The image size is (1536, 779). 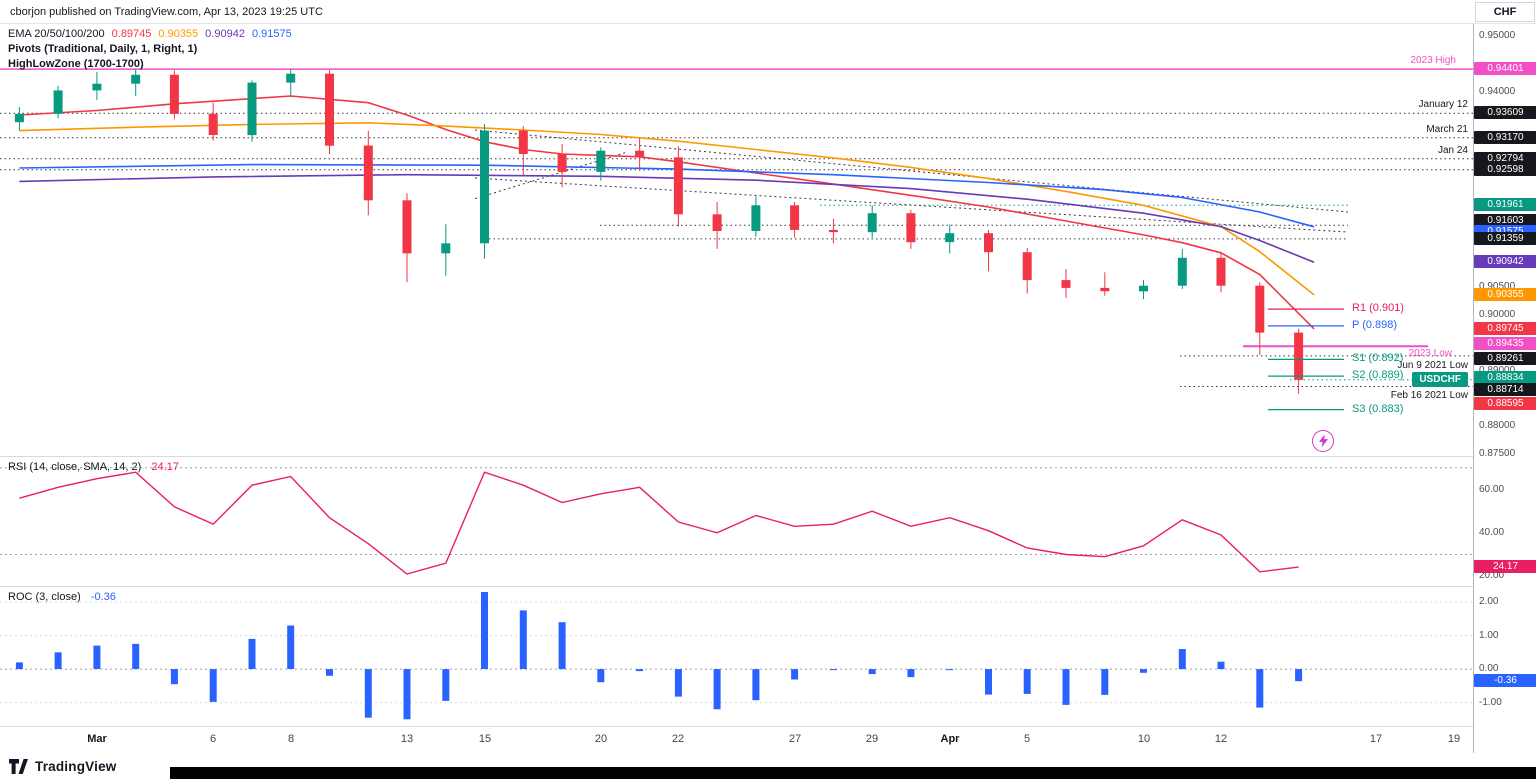 I want to click on lightning-bolt-icon, so click(x=1323, y=441).